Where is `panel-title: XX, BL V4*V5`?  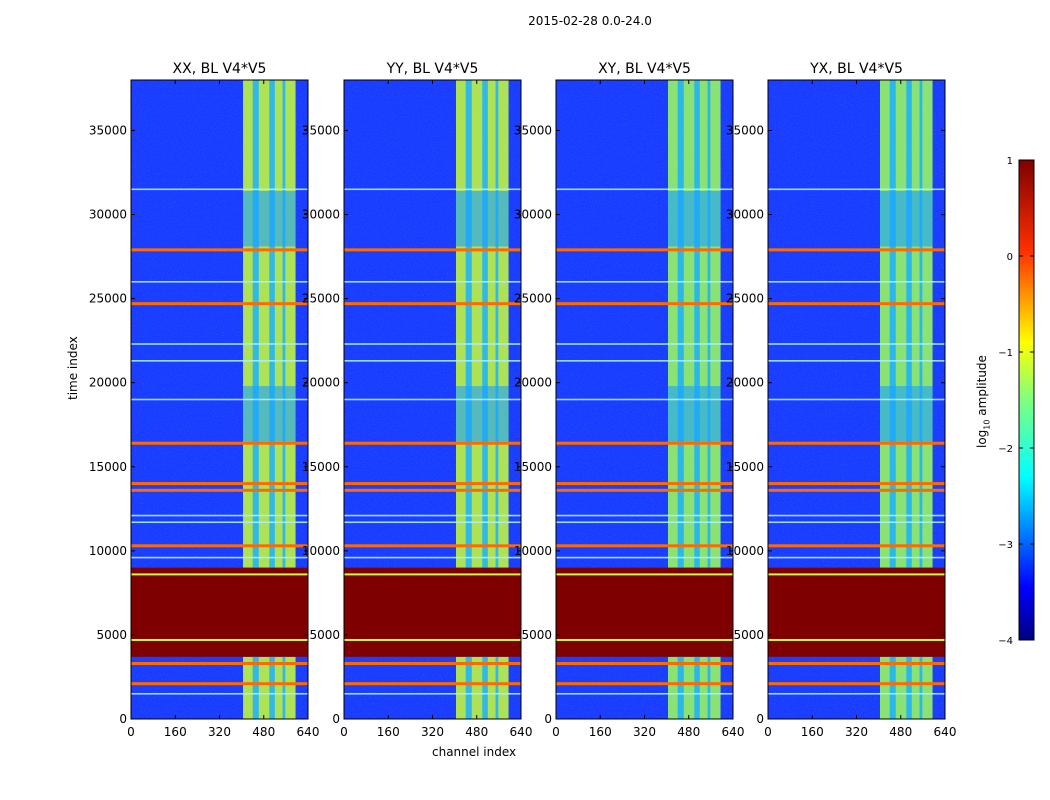 panel-title: XX, BL V4*V5 is located at coordinates (220, 69).